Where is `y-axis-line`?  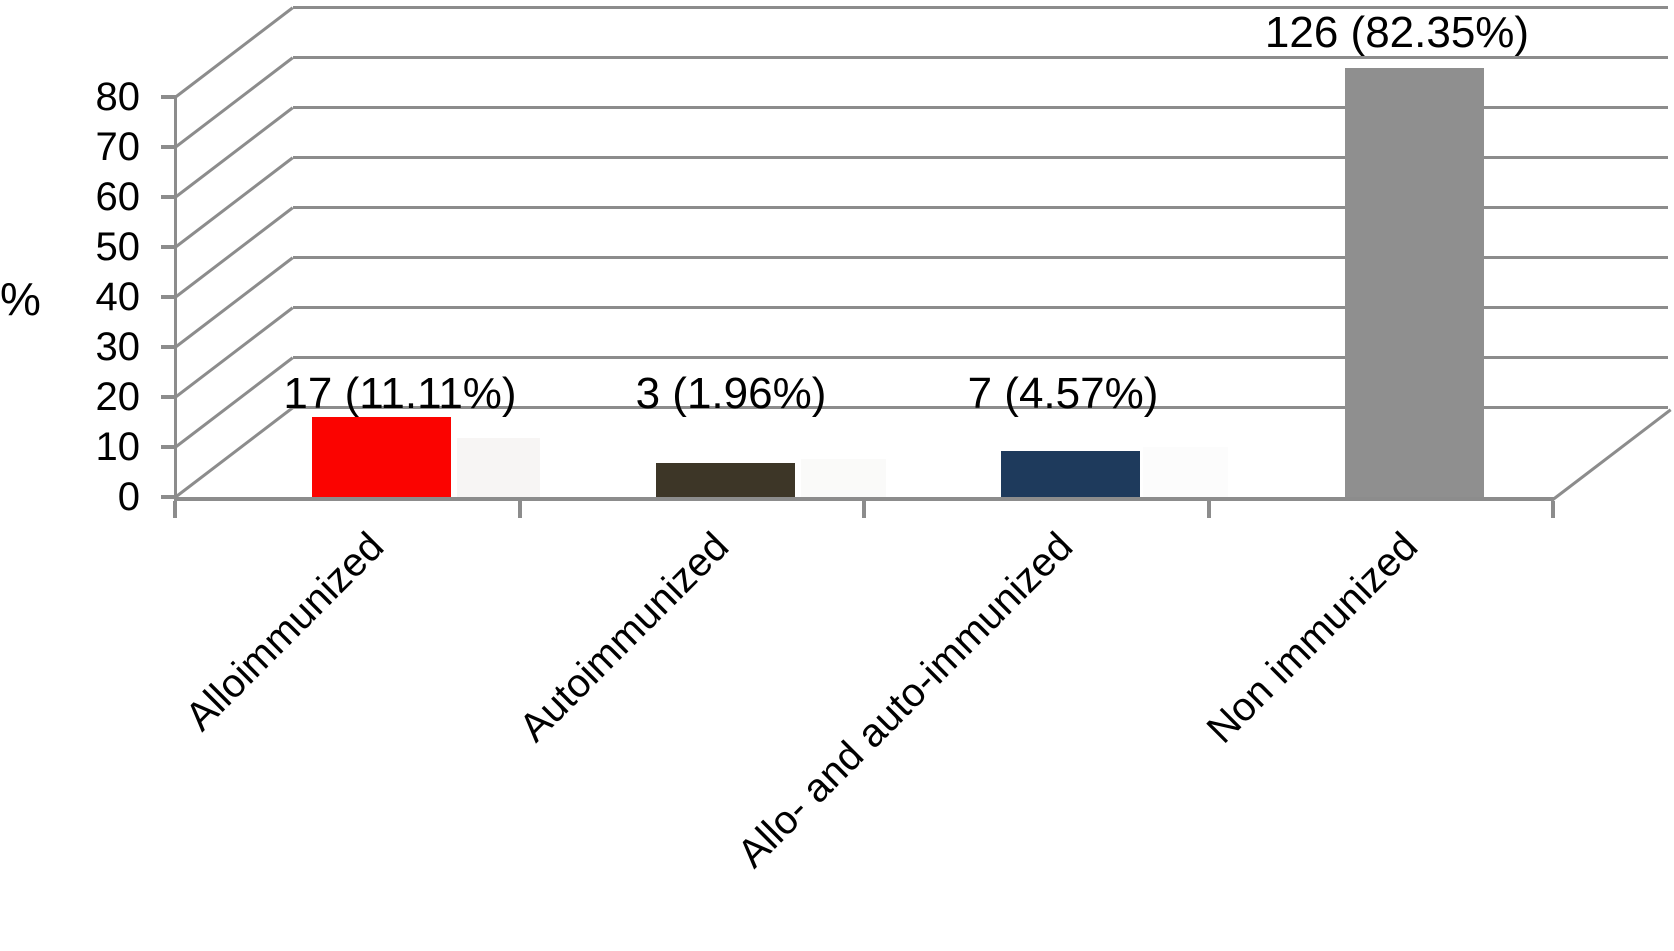
y-axis-line is located at coordinates (175, 298).